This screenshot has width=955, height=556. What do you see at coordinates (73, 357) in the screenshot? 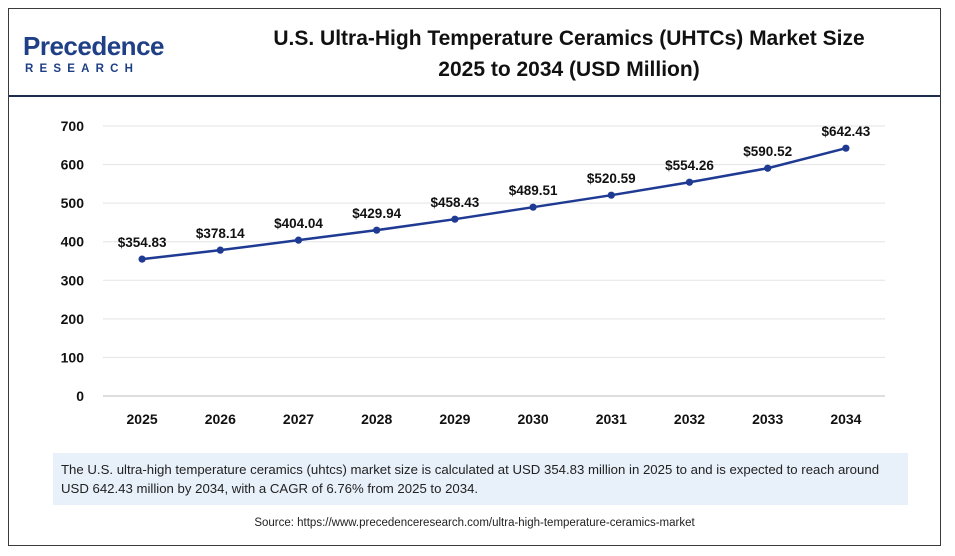
I see `y-tick-label: 100` at bounding box center [73, 357].